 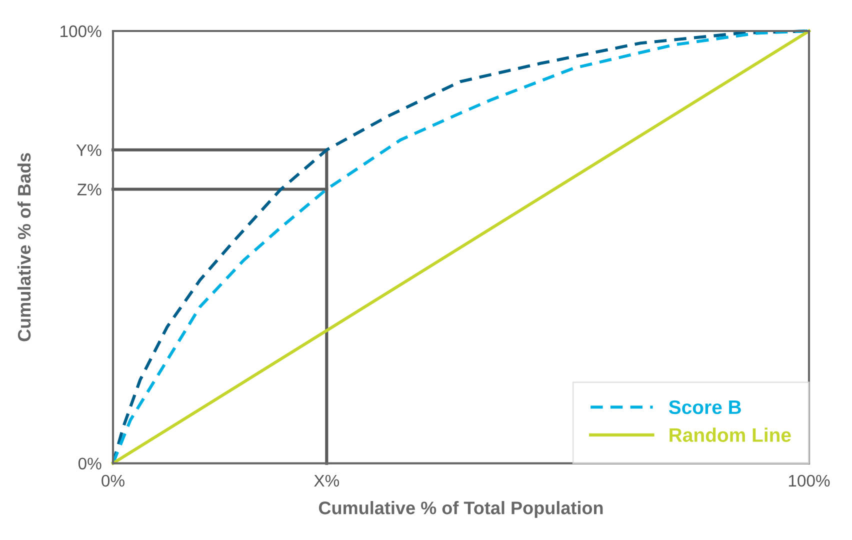 What do you see at coordinates (81, 31) in the screenshot?
I see `y-tick-label: 100%` at bounding box center [81, 31].